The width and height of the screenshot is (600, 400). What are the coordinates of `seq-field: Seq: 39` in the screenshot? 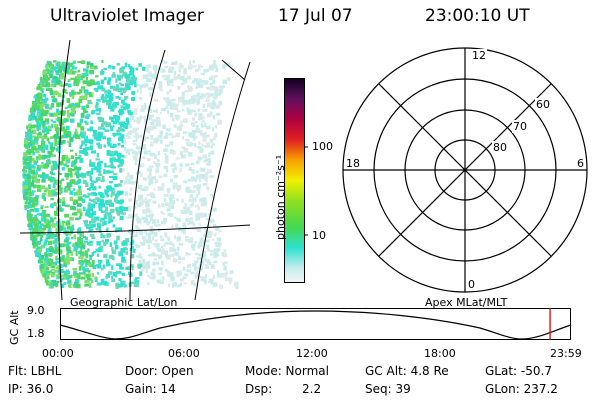 It's located at (388, 389).